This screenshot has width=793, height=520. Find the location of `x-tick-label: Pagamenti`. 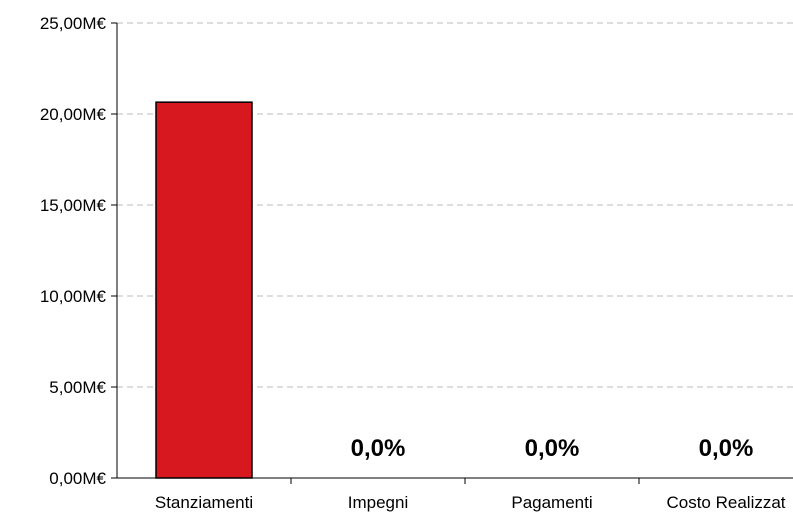

x-tick-label: Pagamenti is located at coordinates (551, 502).